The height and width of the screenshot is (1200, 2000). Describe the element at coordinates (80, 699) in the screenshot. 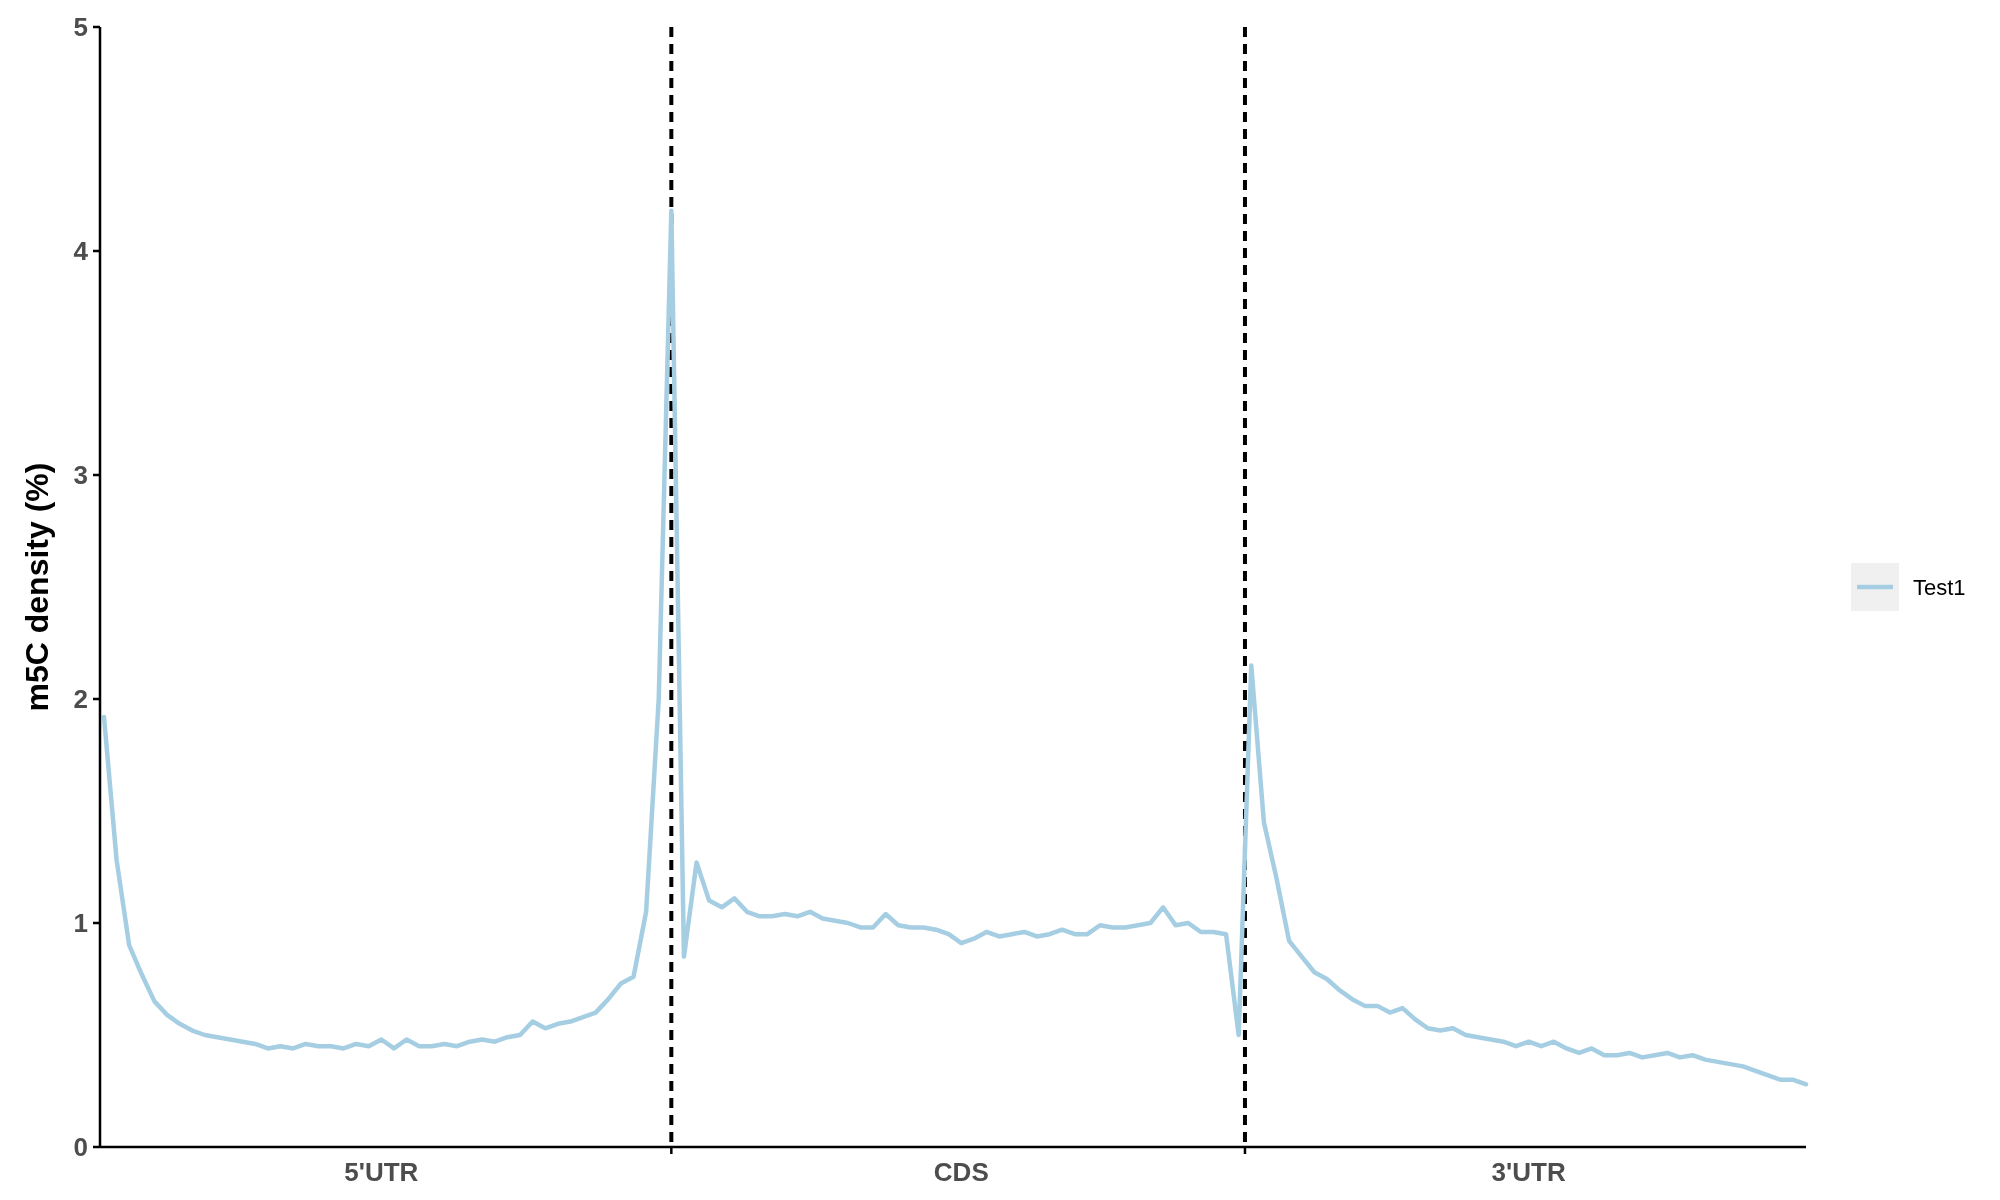

I see `y-tick-label: 2` at that location.